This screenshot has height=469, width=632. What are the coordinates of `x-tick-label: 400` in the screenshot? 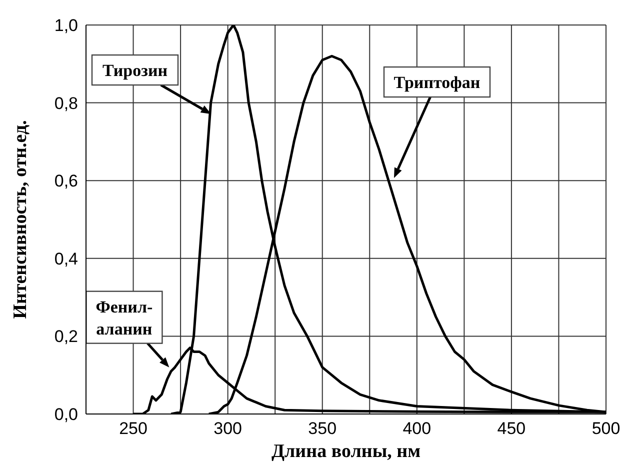 It's located at (417, 428).